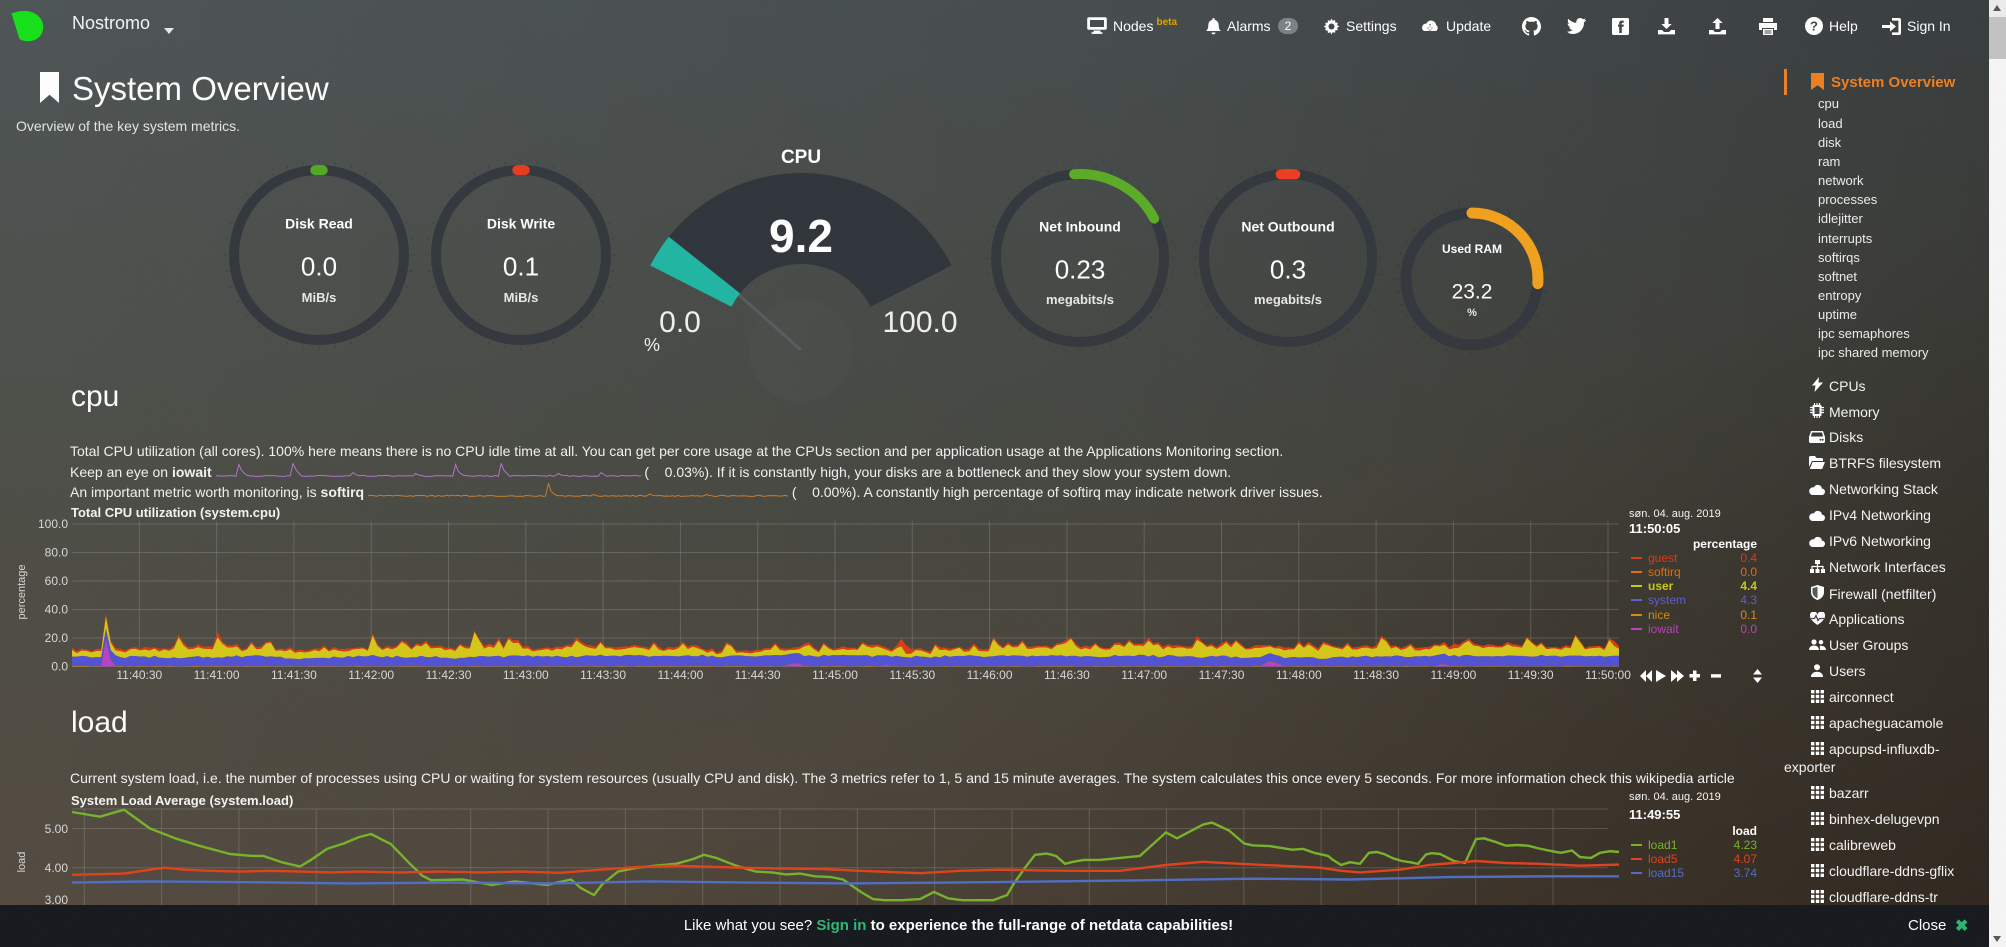 This screenshot has height=947, width=2006. I want to click on svg-text: 11:47:30, so click(1222, 675).